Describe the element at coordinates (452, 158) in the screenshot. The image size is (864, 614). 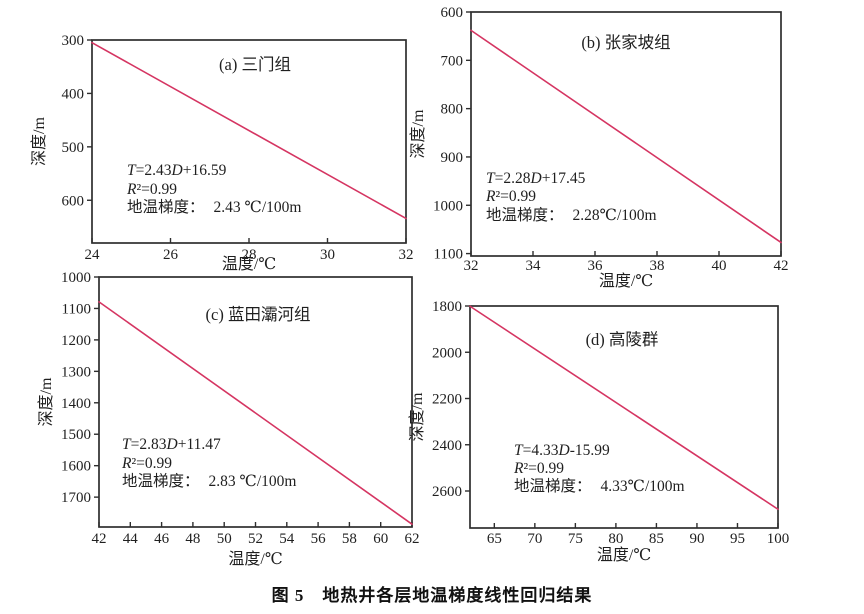
I see `y-tick-label: 900` at that location.